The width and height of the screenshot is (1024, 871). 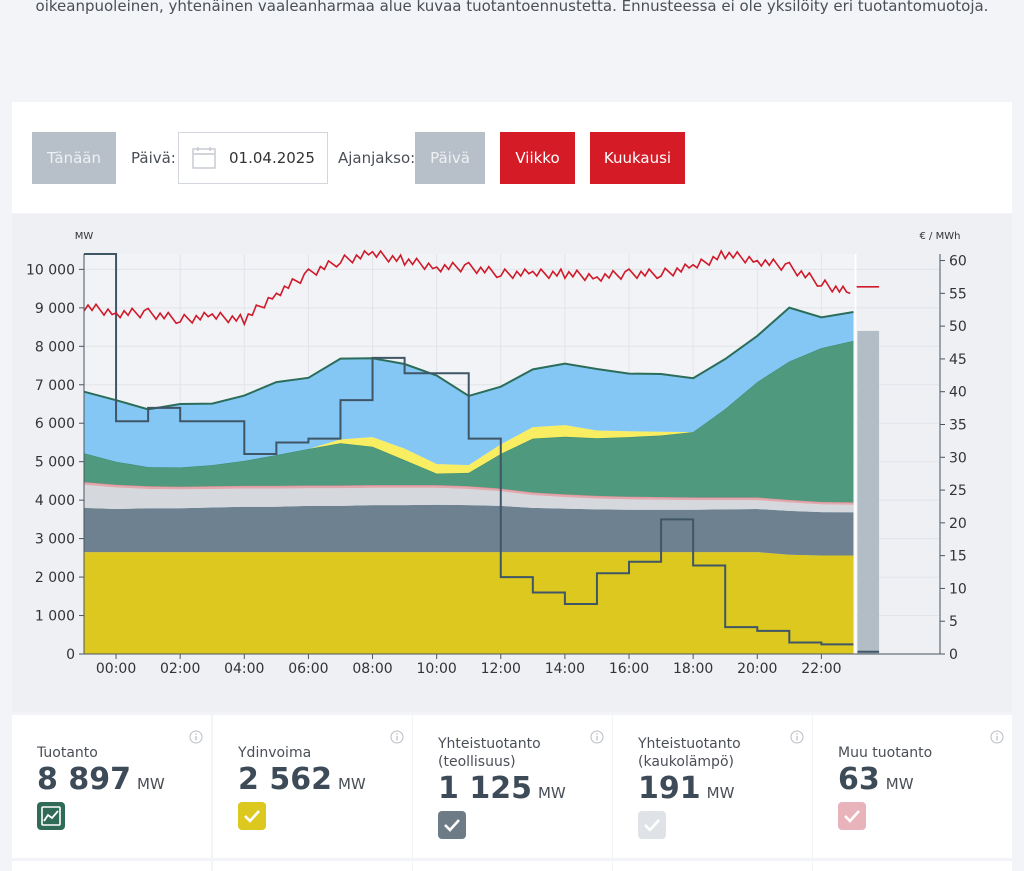 I want to click on y-tick-label-right: 40, so click(x=958, y=393).